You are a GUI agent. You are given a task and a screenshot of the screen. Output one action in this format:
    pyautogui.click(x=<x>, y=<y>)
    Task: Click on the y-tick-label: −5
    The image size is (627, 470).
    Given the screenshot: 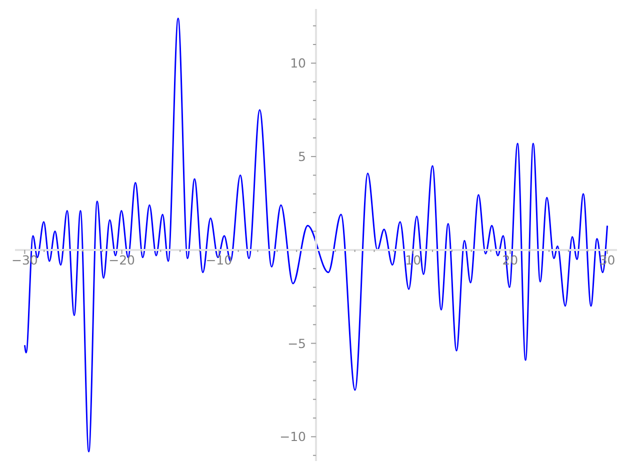 What is the action you would take?
    pyautogui.click(x=297, y=343)
    